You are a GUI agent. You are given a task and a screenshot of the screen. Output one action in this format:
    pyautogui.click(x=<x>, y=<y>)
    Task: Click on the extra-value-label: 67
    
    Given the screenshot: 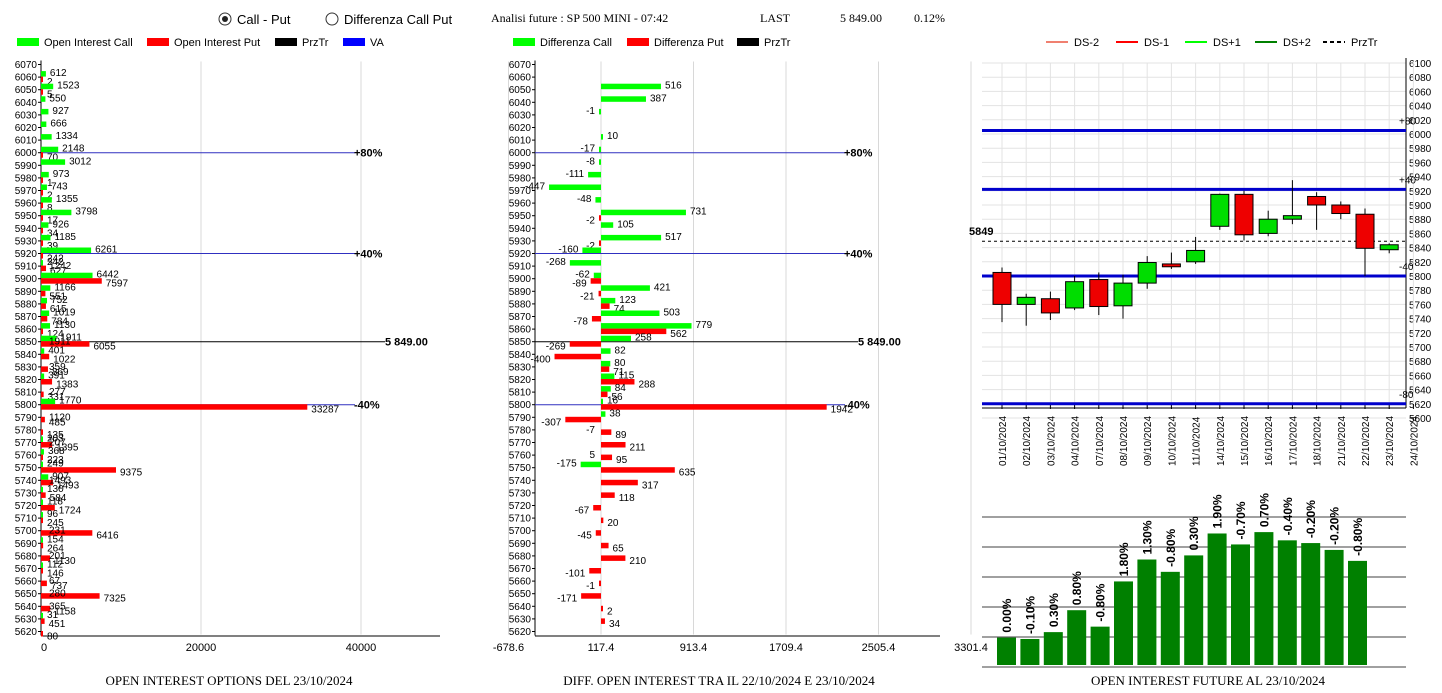 What is the action you would take?
    pyautogui.click(x=55, y=581)
    